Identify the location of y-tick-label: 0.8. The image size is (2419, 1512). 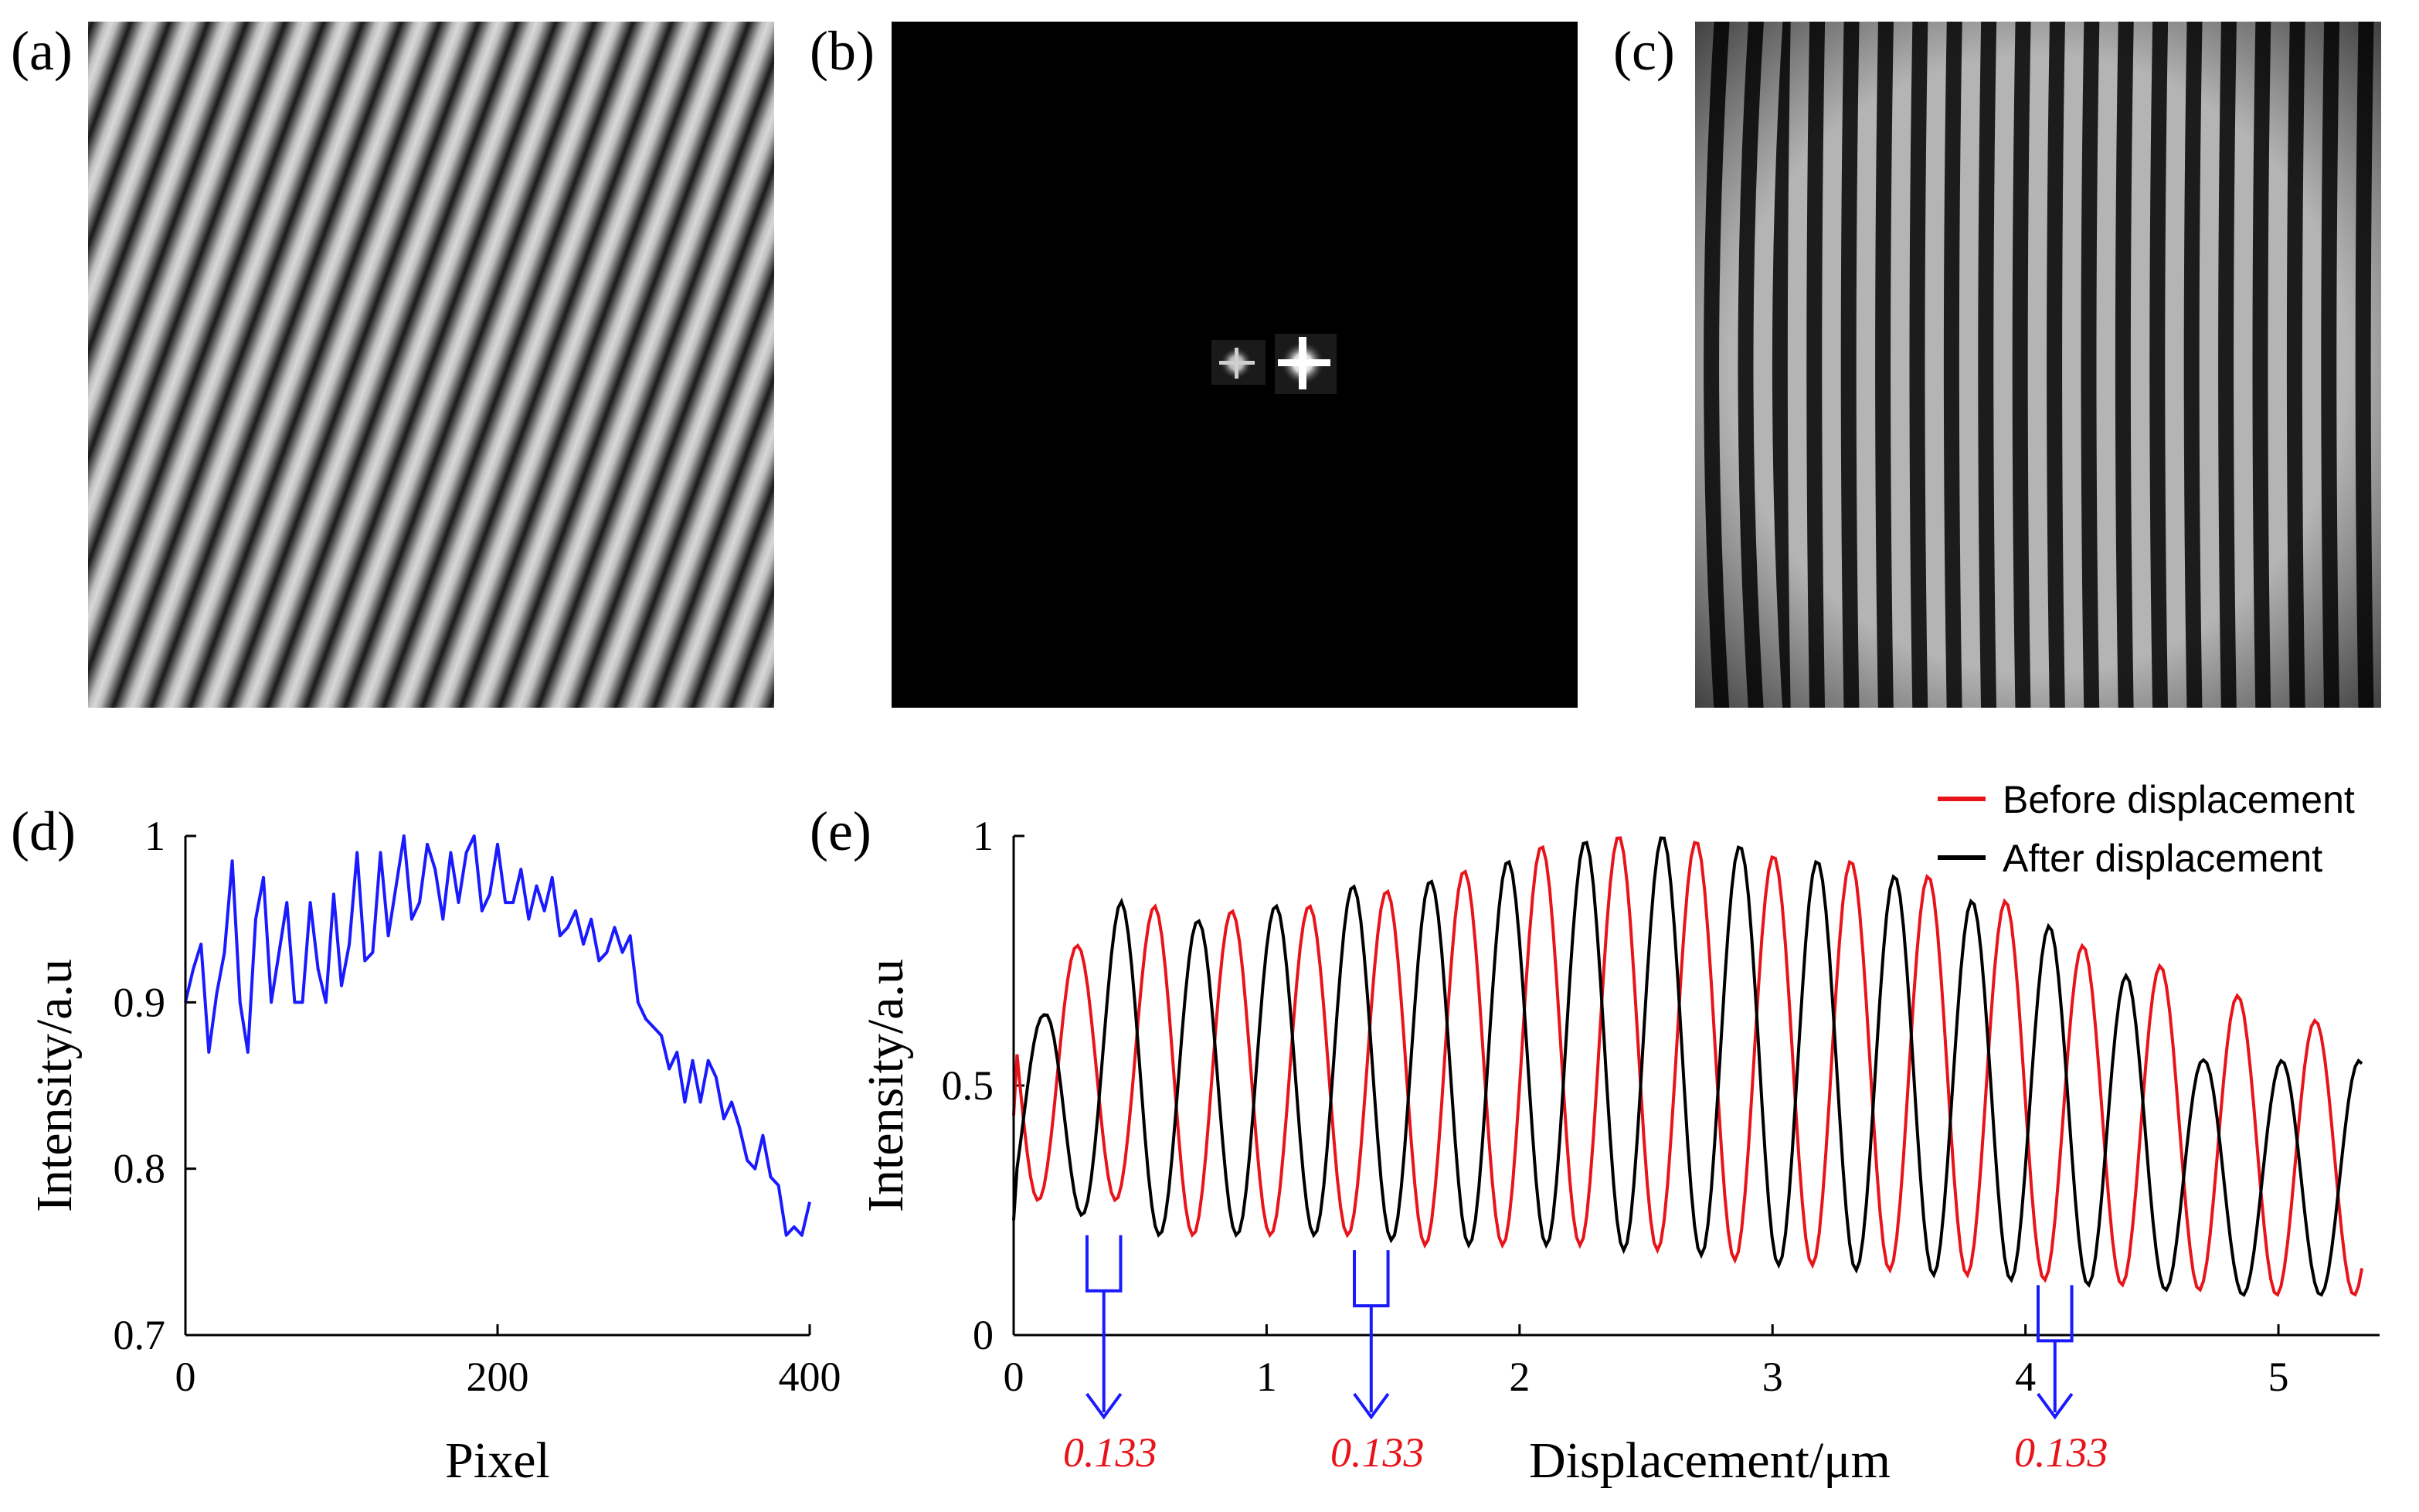
(140, 1169).